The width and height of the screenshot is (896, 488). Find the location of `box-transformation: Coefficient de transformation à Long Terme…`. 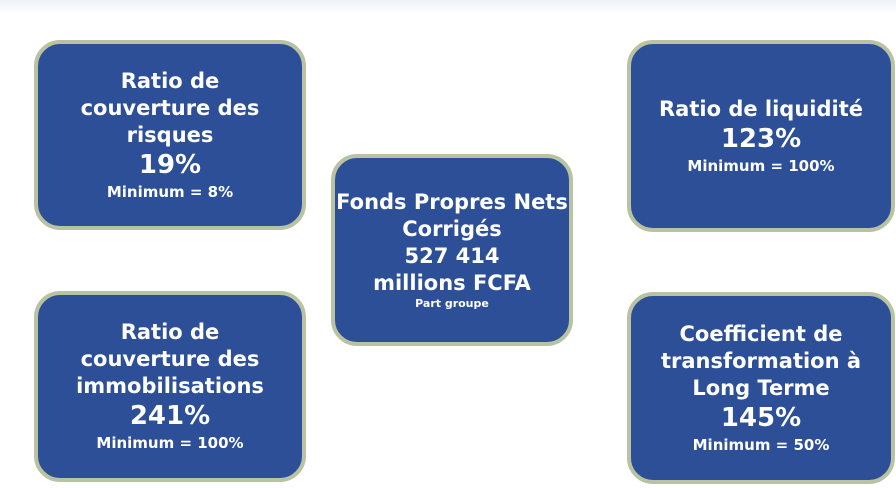

box-transformation: Coefficient de transformation à Long Terme… is located at coordinates (761, 388).